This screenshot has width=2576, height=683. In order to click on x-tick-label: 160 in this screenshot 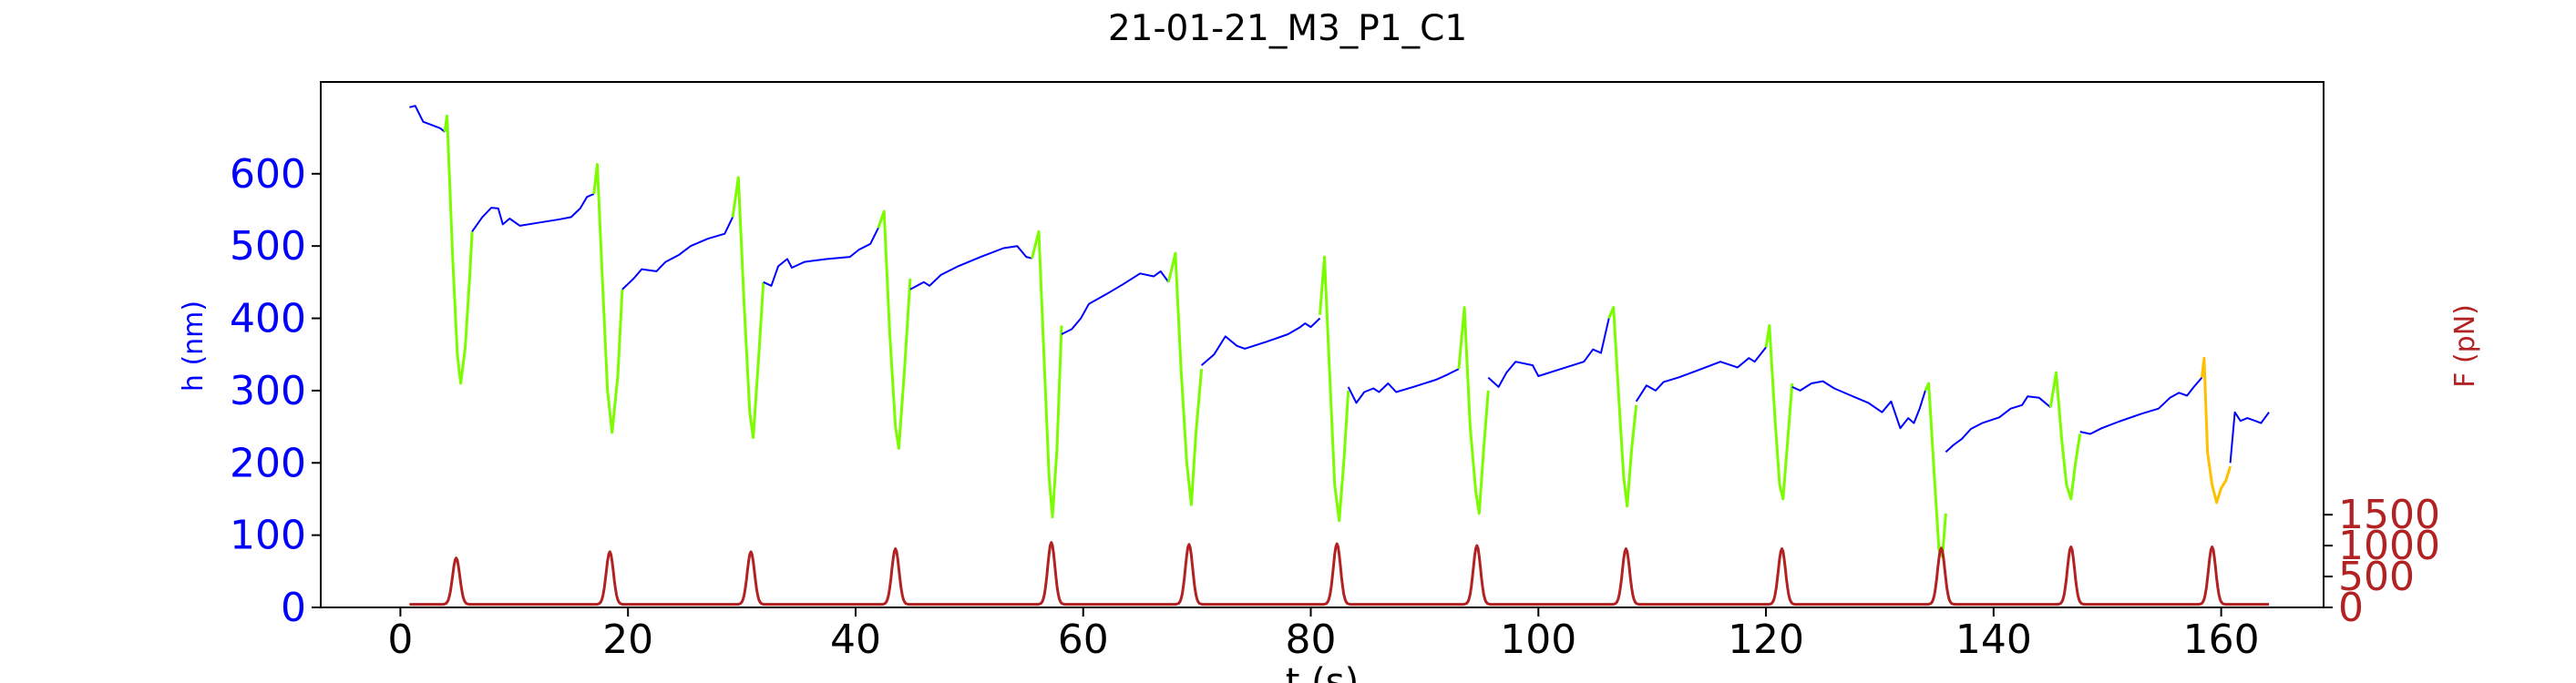, I will do `click(2222, 640)`.